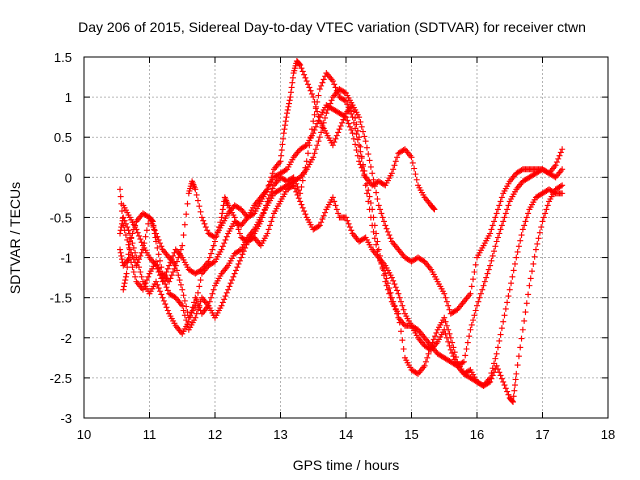  Describe the element at coordinates (608, 434) in the screenshot. I see `x-tick-label: 18` at that location.